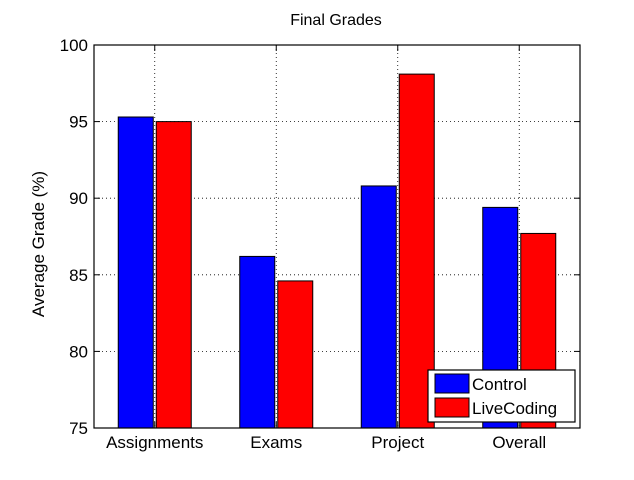  Describe the element at coordinates (78, 198) in the screenshot. I see `y-tick-label: 90` at that location.